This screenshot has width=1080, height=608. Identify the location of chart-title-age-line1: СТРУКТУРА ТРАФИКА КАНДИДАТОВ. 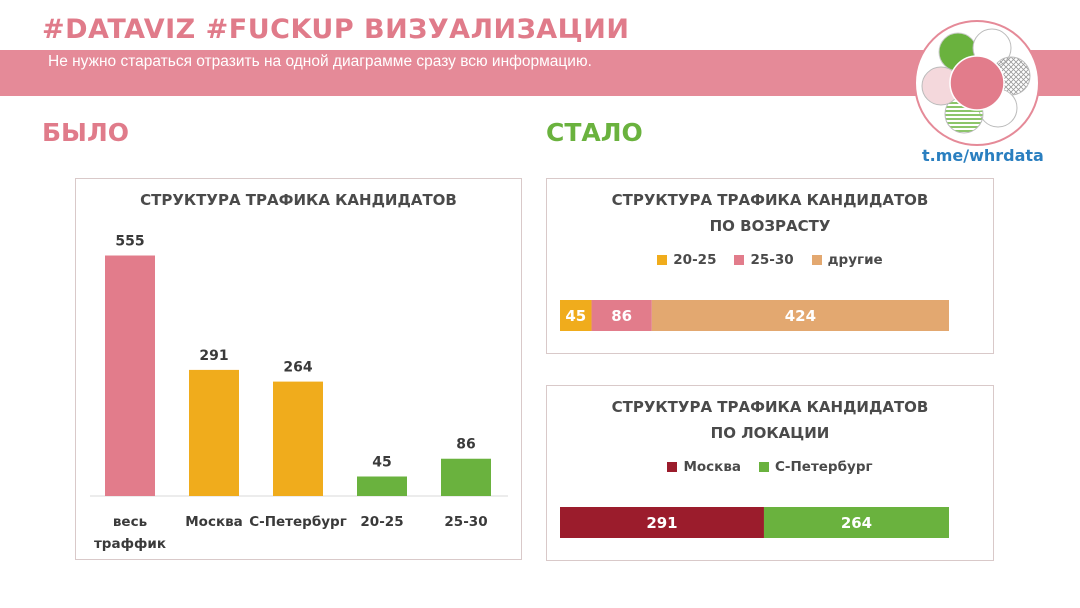
(770, 200).